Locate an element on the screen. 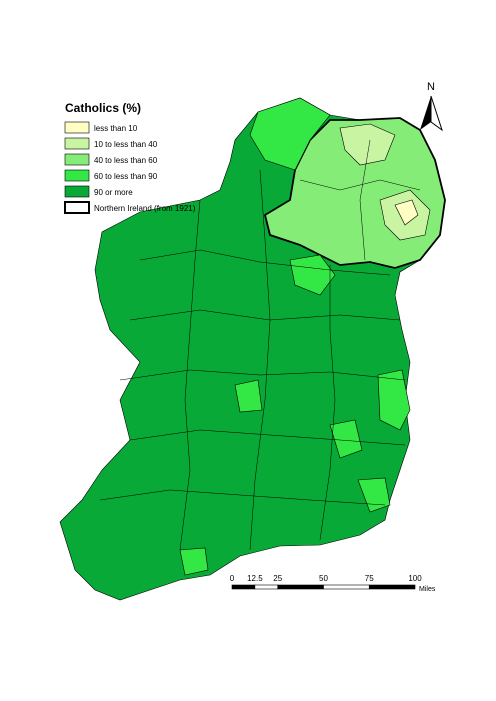 This screenshot has width=496, height=701. legend-label: 60 to less than 90 is located at coordinates (126, 176).